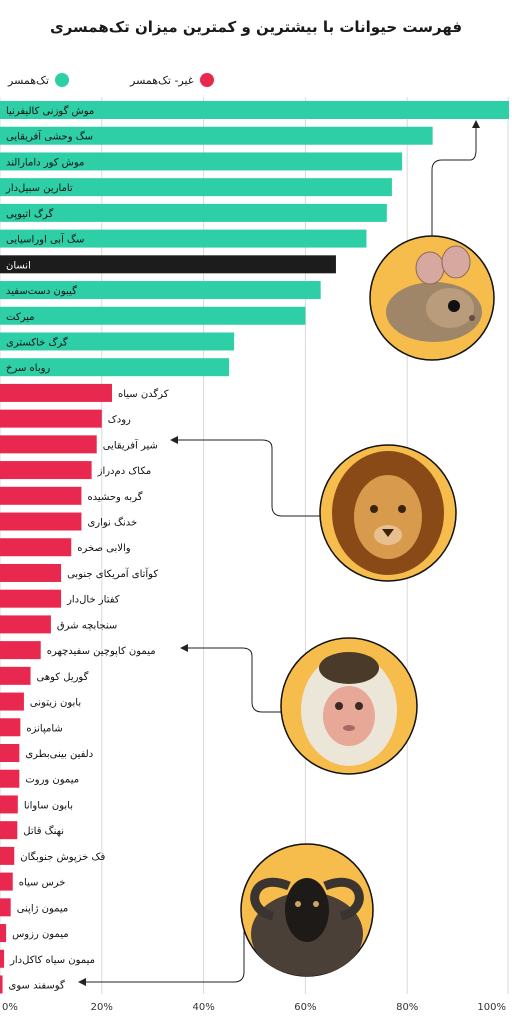  Describe the element at coordinates (87, 625) in the screenshot. I see `bar-label: سنجابچه شرق` at that location.